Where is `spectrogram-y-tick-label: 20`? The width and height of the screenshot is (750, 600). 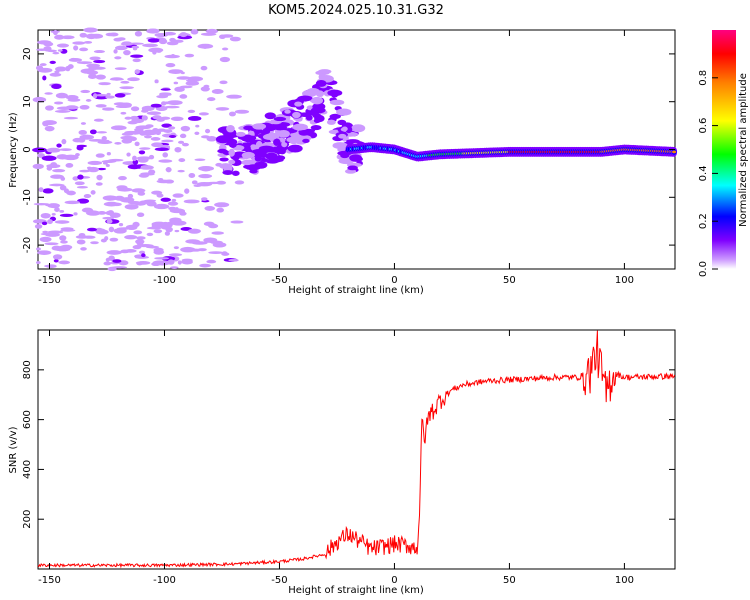
spectrogram-y-tick-label: 20 is located at coordinates (27, 54).